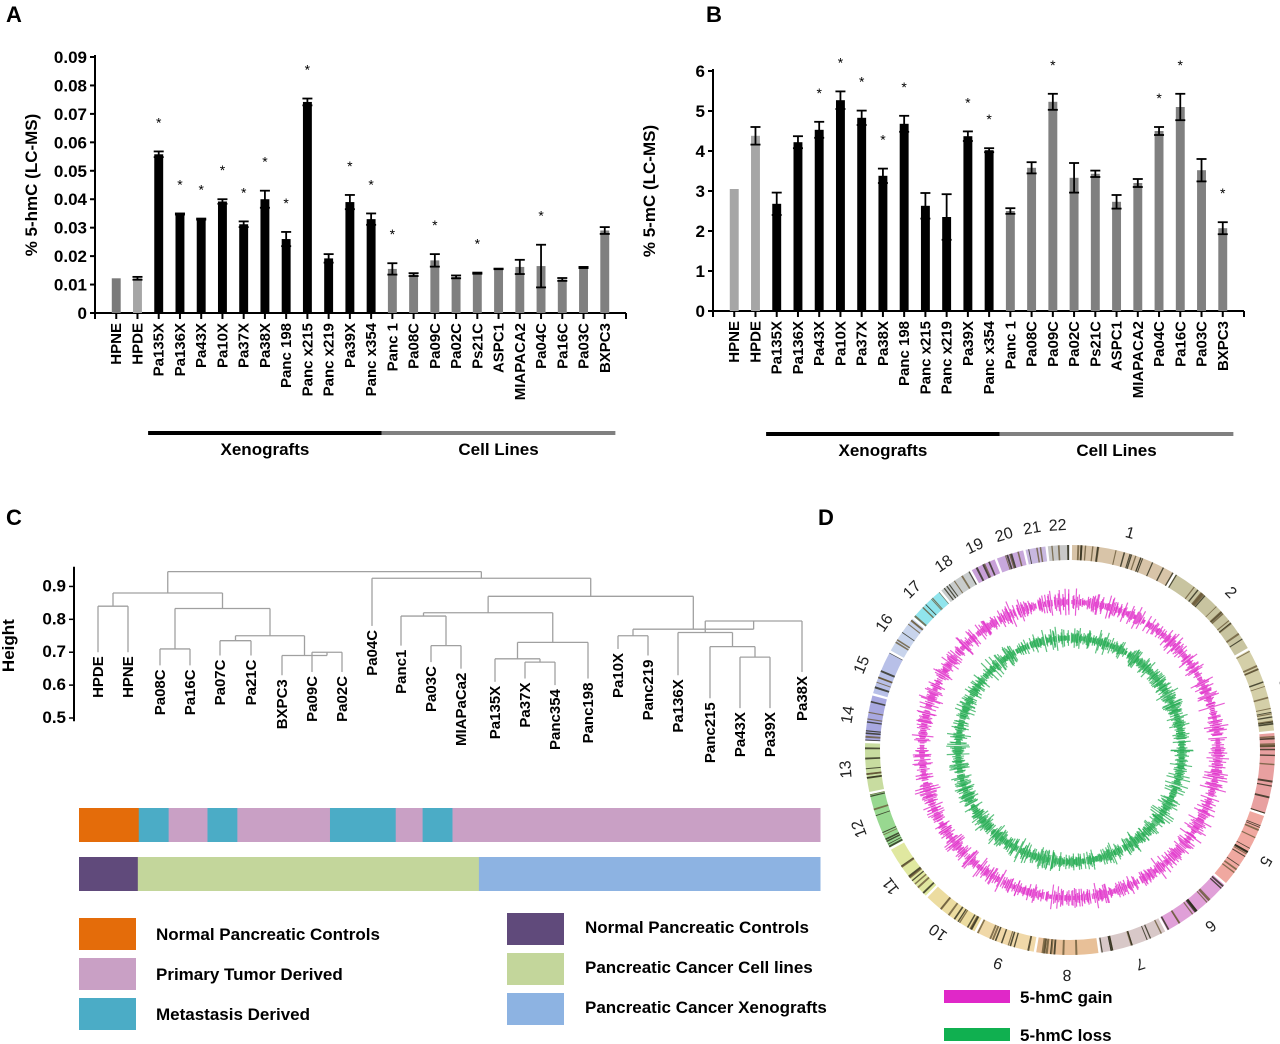 Image resolution: width=1280 pixels, height=1044 pixels. What do you see at coordinates (201, 345) in the screenshot?
I see `x-tick-label: Pa43X` at bounding box center [201, 345].